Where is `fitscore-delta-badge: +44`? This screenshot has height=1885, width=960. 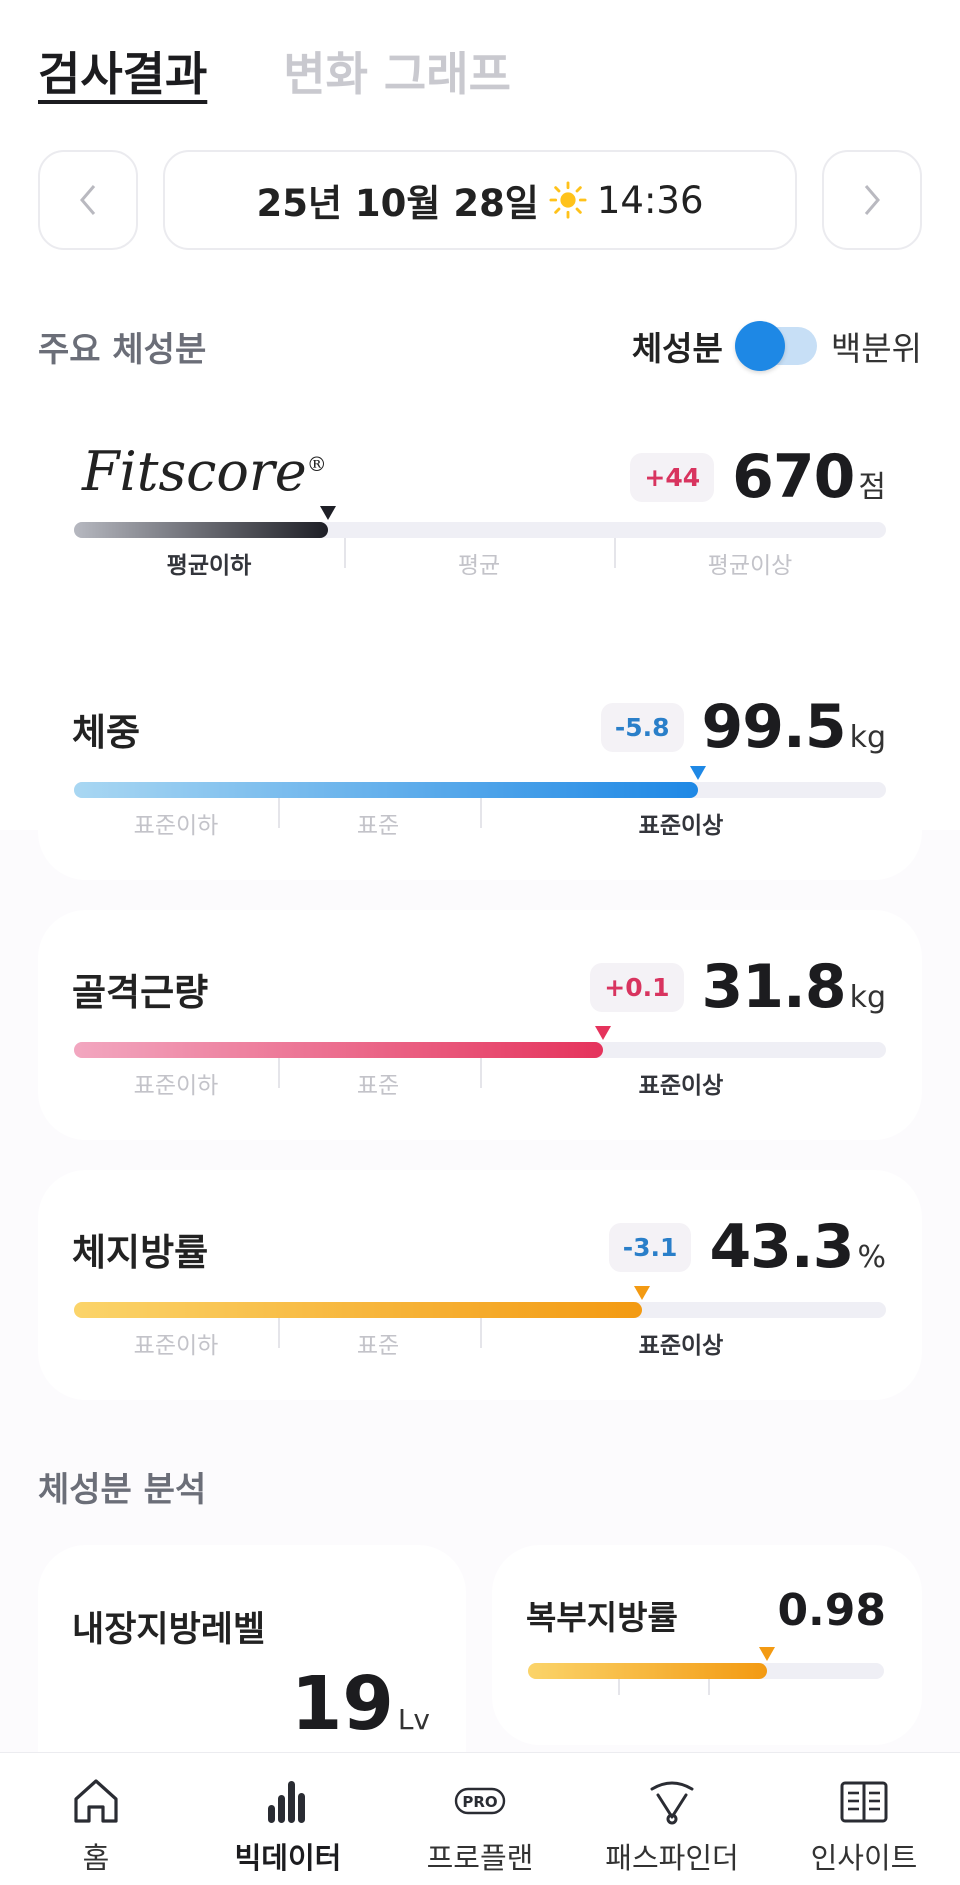
fitscore-delta-badge: +44 is located at coordinates (672, 477).